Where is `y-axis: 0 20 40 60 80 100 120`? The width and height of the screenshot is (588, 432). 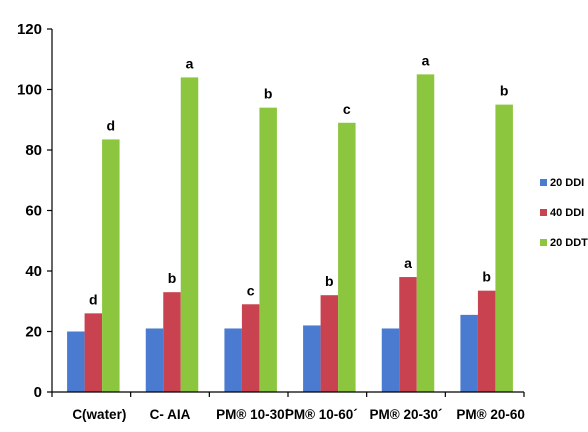 y-axis: 0 20 40 60 80 100 120 is located at coordinates (35, 211).